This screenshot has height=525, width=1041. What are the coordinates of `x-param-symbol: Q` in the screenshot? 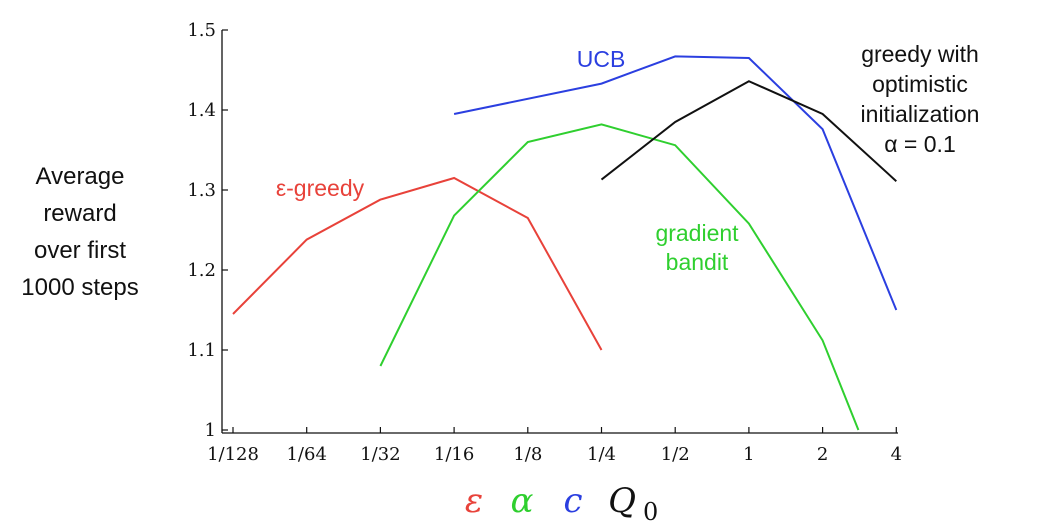 It's located at (622, 501).